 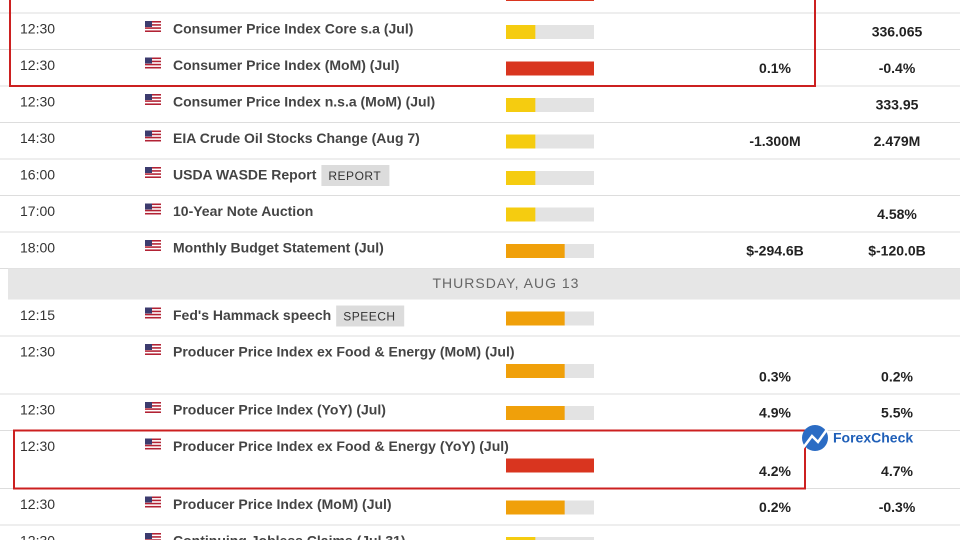 I want to click on day-header-bg, so click(x=484, y=284).